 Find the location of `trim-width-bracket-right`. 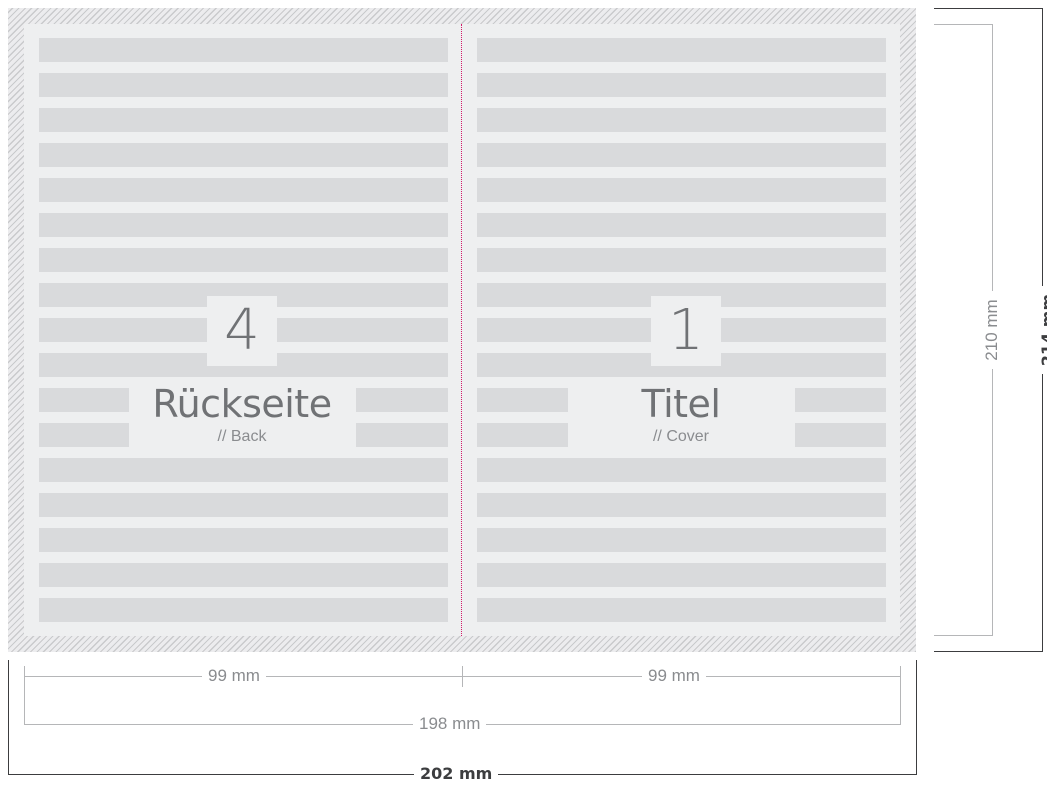

trim-width-bracket-right is located at coordinates (900, 705).